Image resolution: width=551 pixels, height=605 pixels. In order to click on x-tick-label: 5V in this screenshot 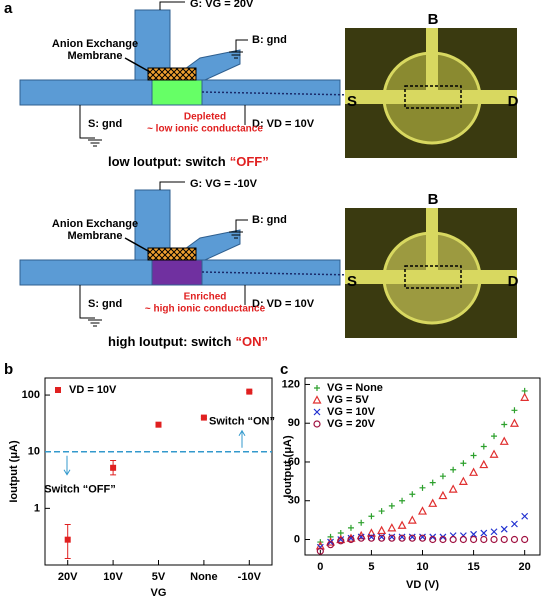, I will do `click(159, 577)`.